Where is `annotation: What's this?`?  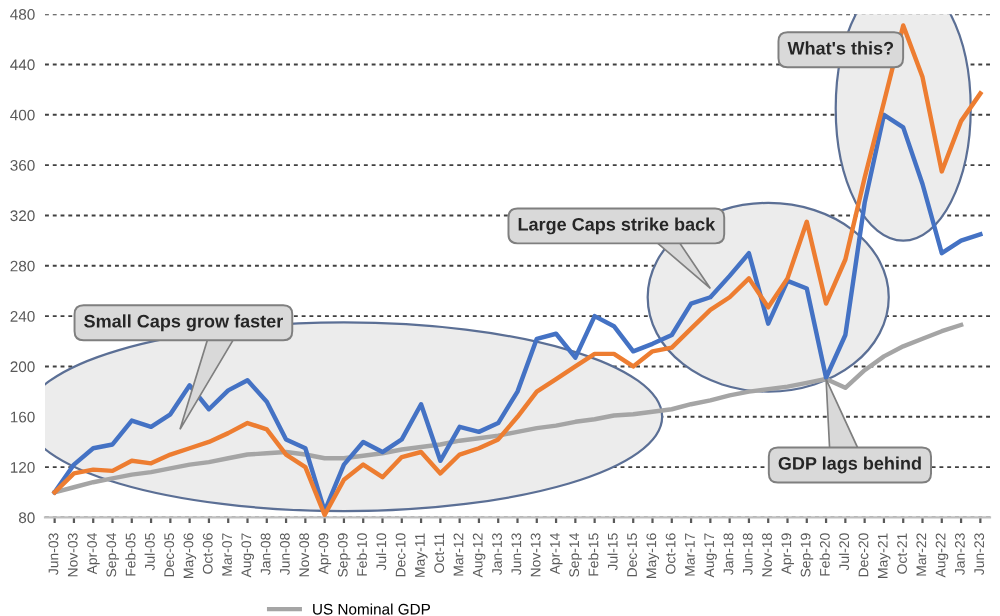 annotation: What's this? is located at coordinates (840, 48).